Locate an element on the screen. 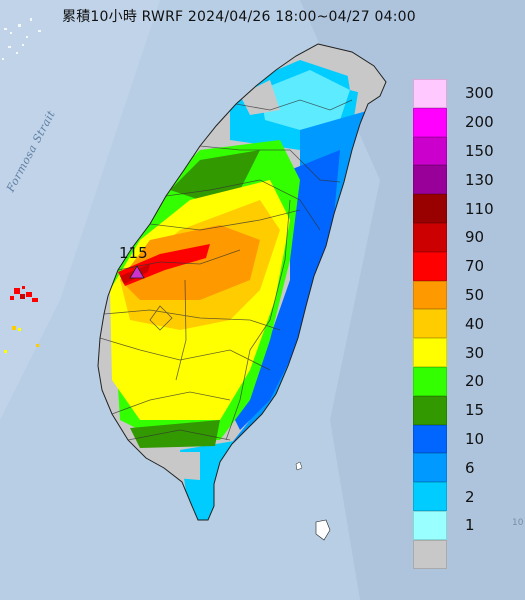  legend-label: 20 is located at coordinates (475, 381).